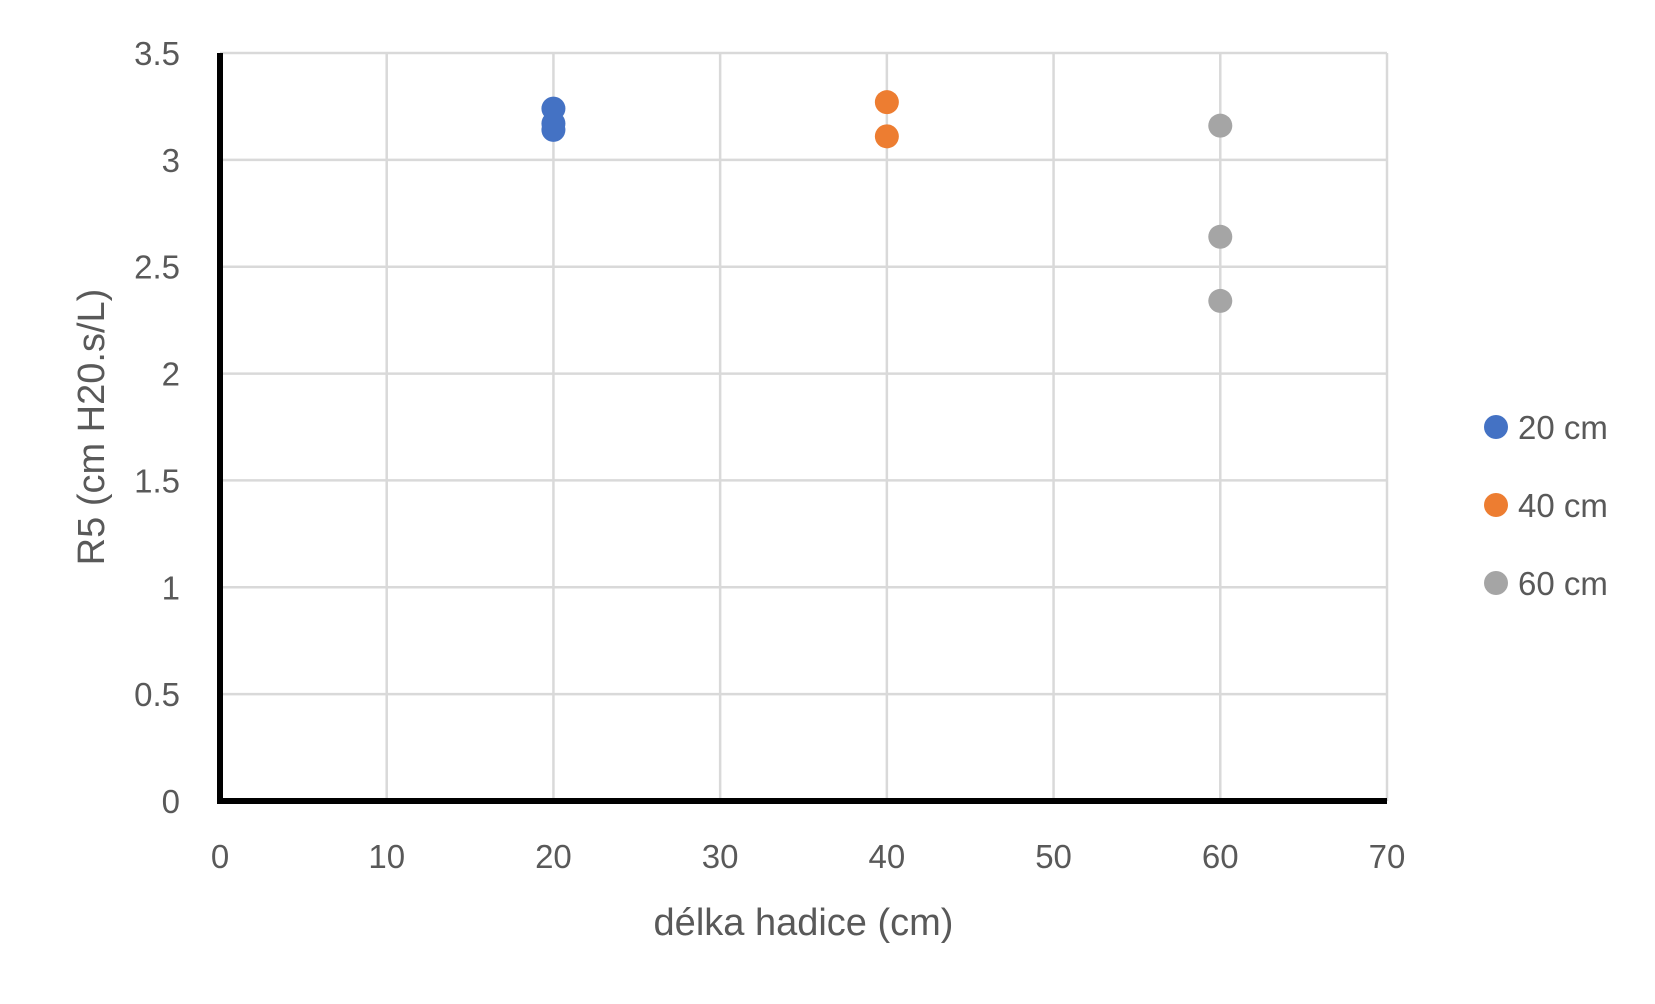 Image resolution: width=1655 pixels, height=1004 pixels. What do you see at coordinates (886, 856) in the screenshot?
I see `x-tick-label: 40` at bounding box center [886, 856].